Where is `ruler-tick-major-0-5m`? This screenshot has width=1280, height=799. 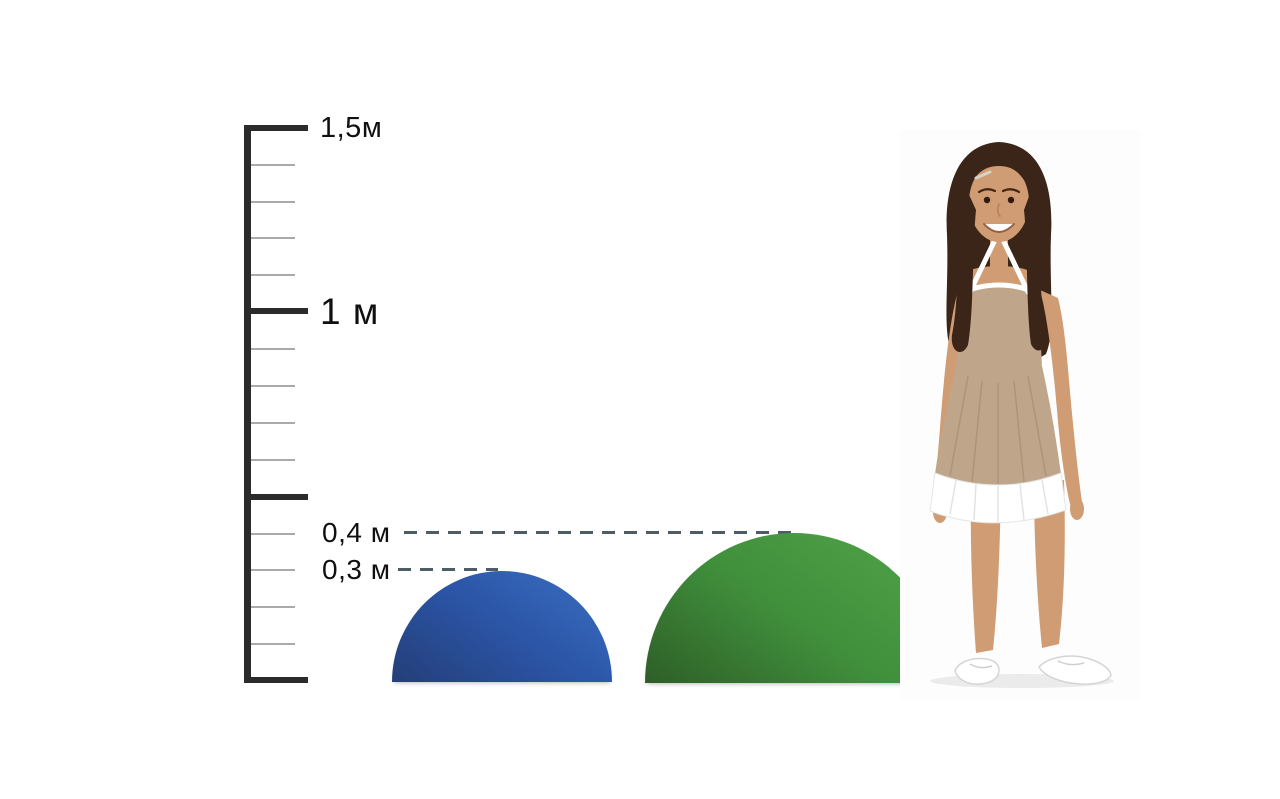 ruler-tick-major-0-5m is located at coordinates (276, 497).